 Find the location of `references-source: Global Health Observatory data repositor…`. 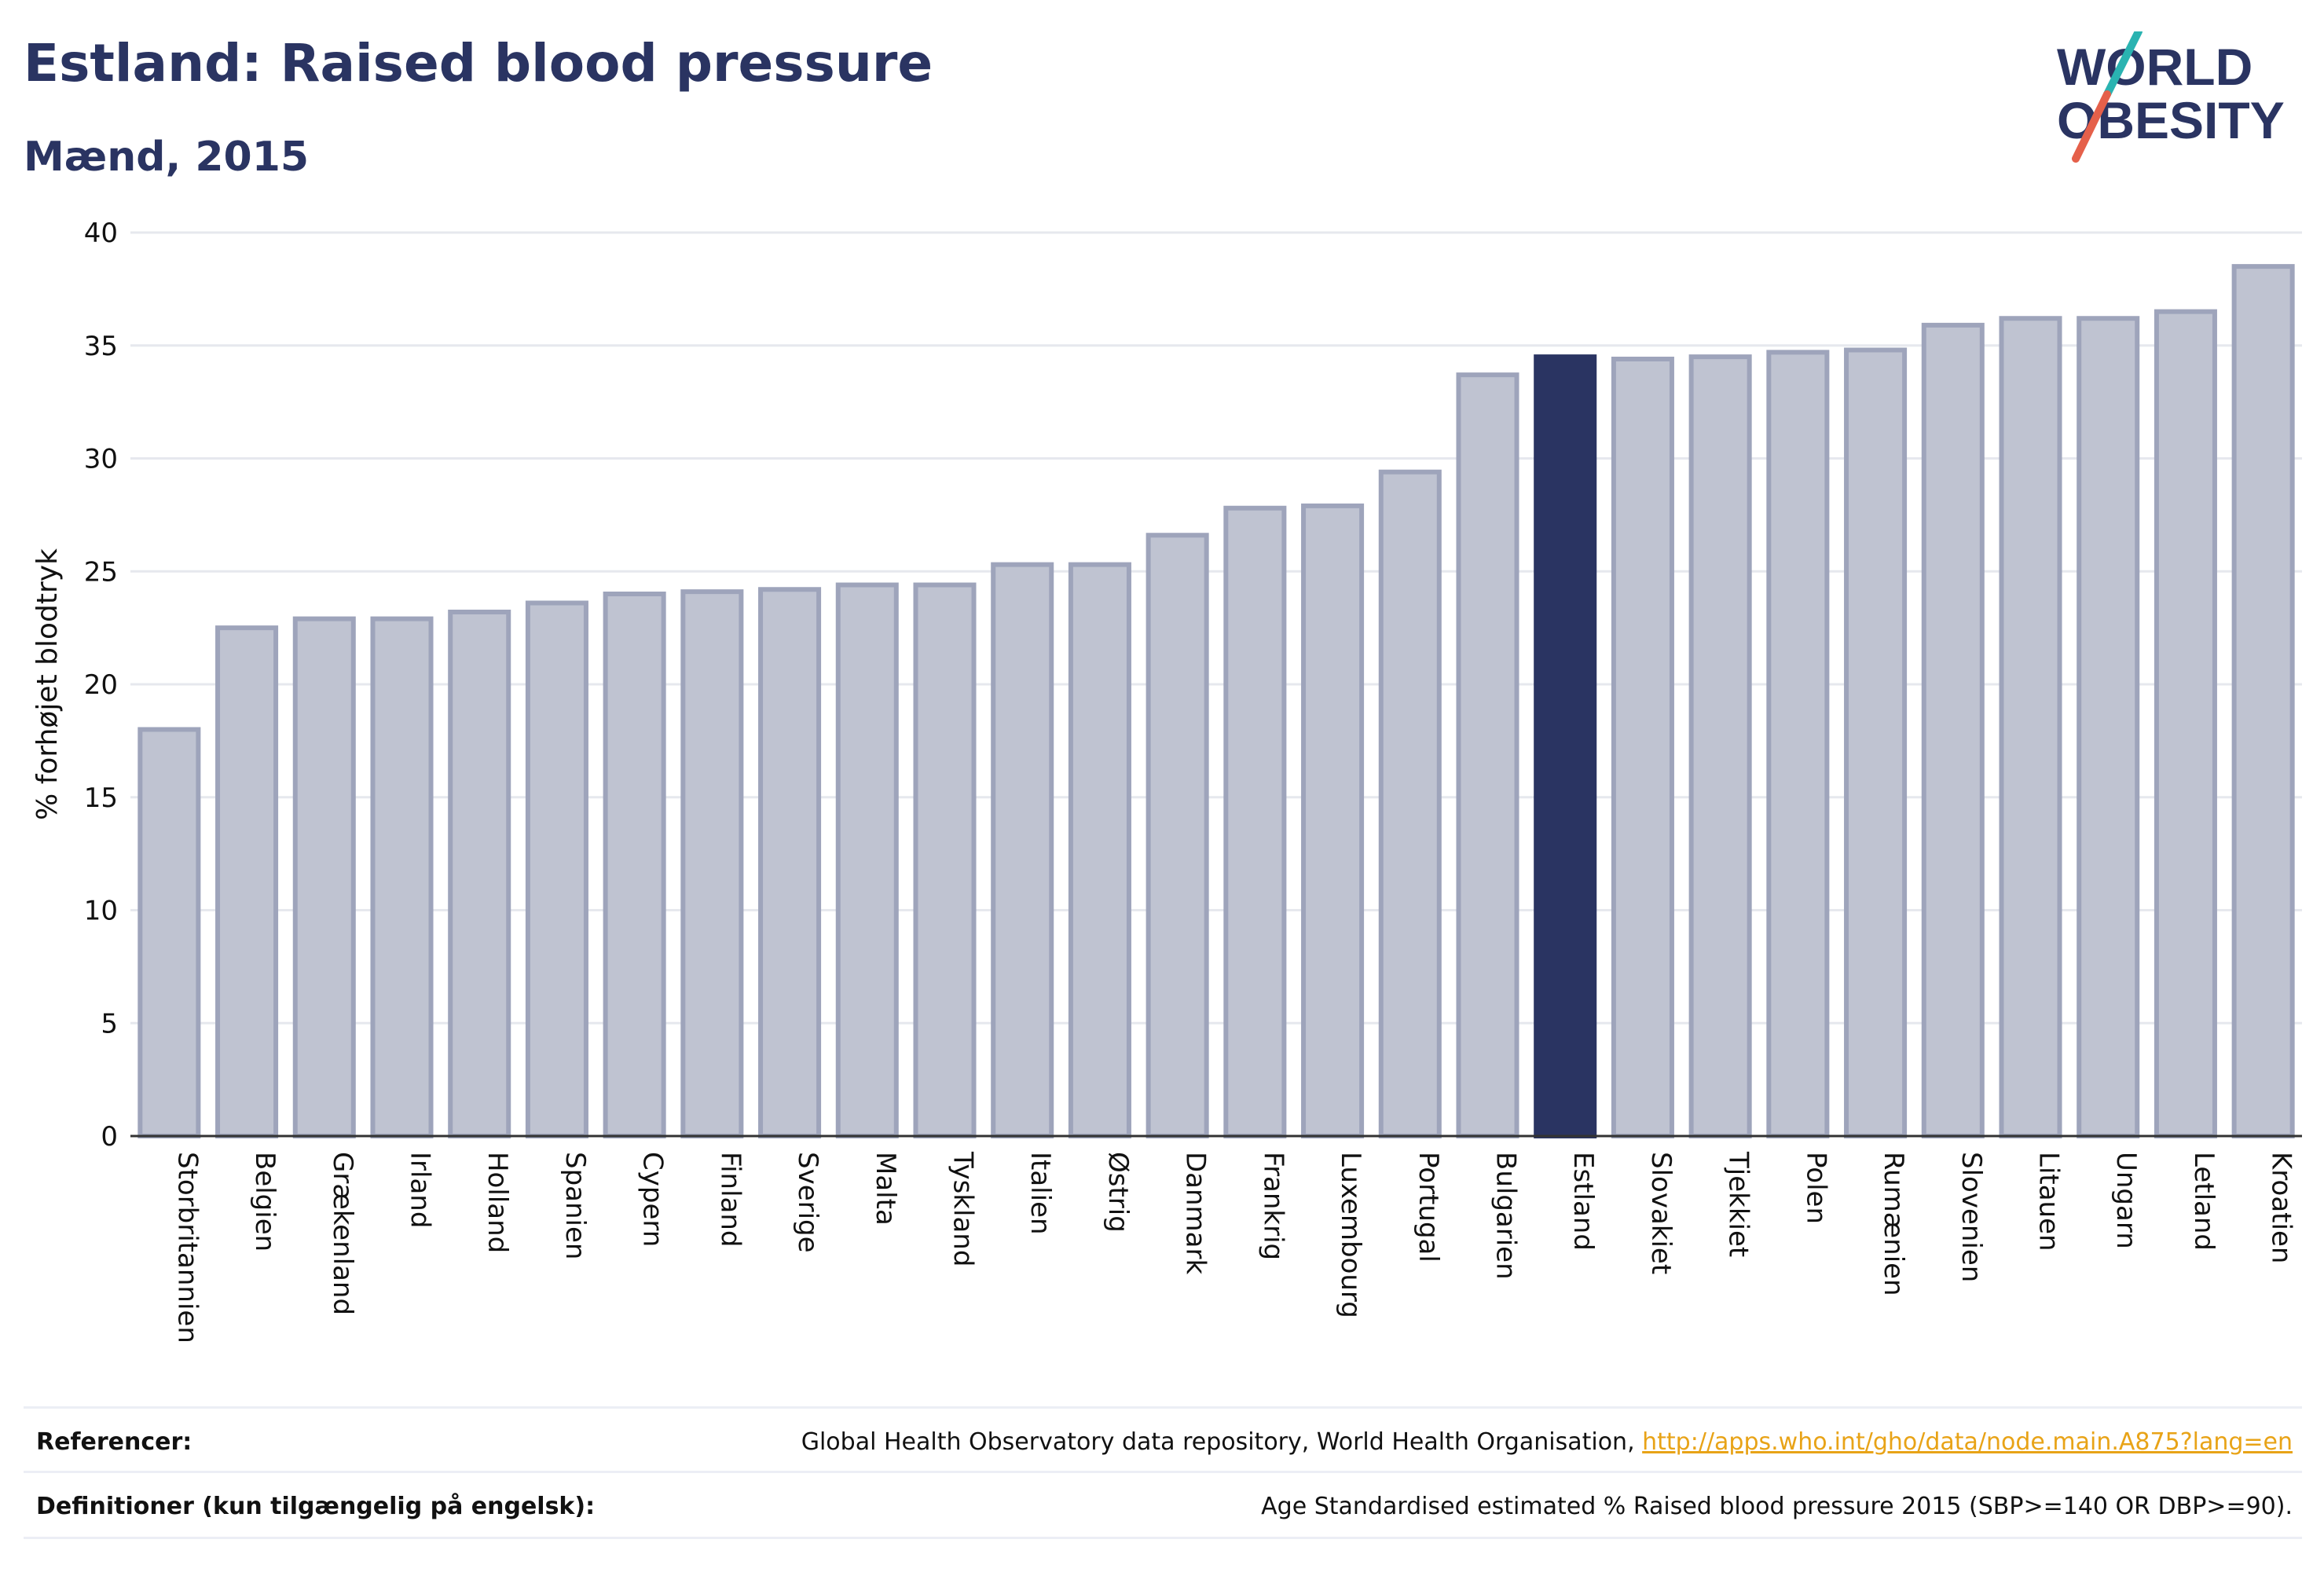

references-source: Global Health Observatory data repositor… is located at coordinates (1222, 1442).